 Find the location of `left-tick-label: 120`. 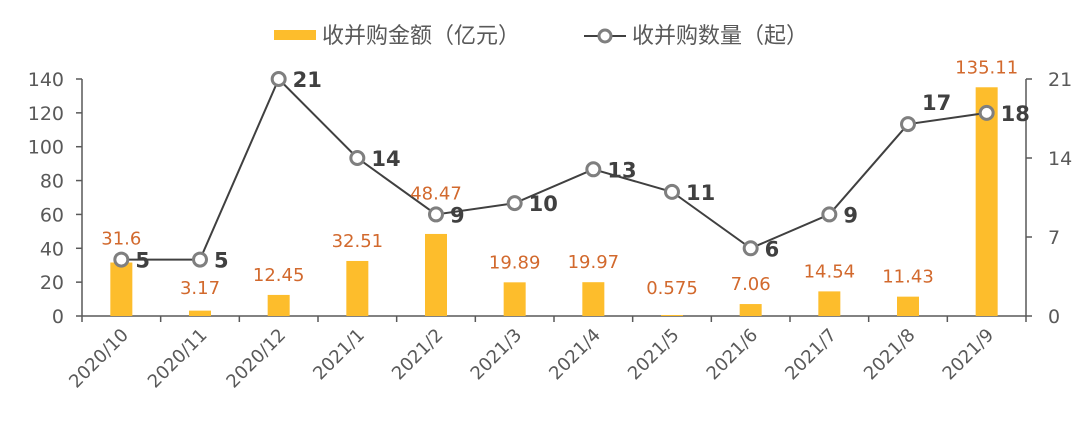

left-tick-label: 120 is located at coordinates (46, 114).